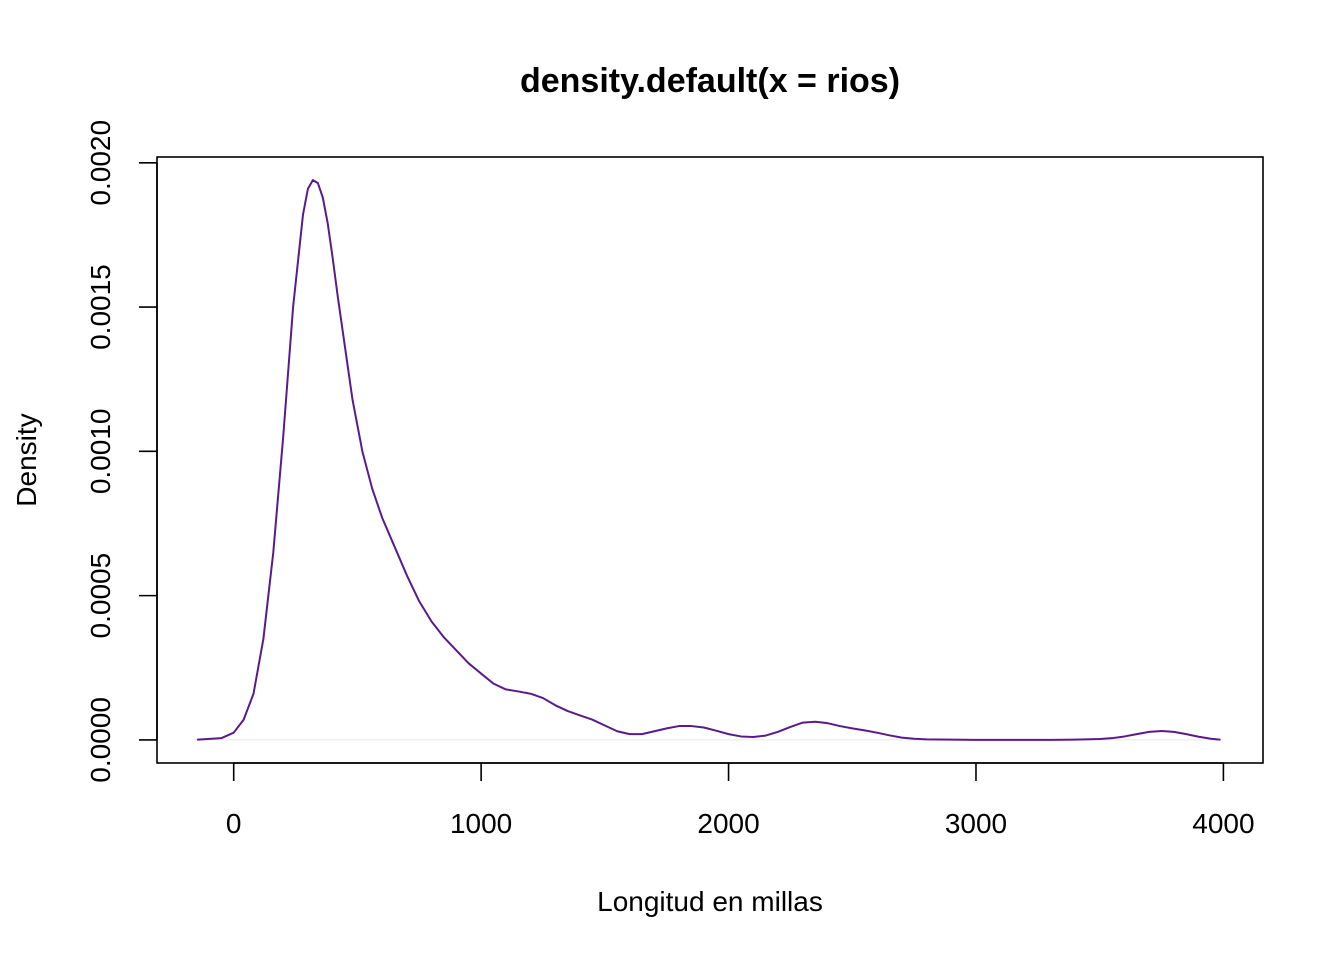 Image resolution: width=1344 pixels, height=960 pixels. Describe the element at coordinates (234, 823) in the screenshot. I see `x-tick-label: 0` at that location.